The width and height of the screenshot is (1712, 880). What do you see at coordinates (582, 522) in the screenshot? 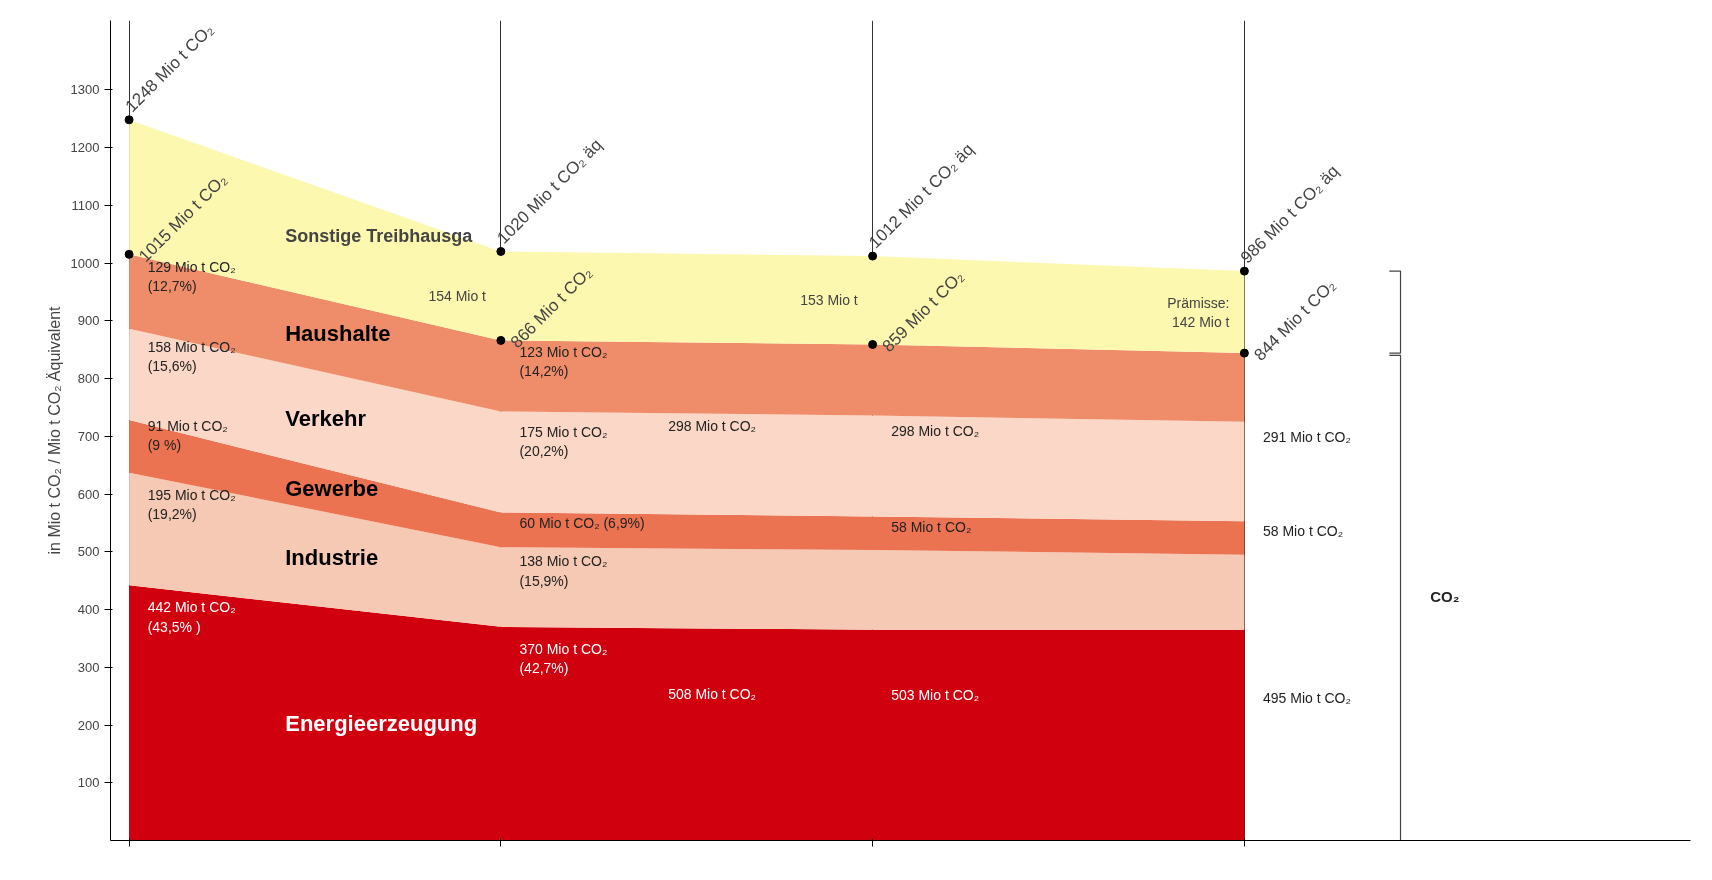
I see `data-label: 60 Mio t CO₂ (6,9%)` at bounding box center [582, 522].